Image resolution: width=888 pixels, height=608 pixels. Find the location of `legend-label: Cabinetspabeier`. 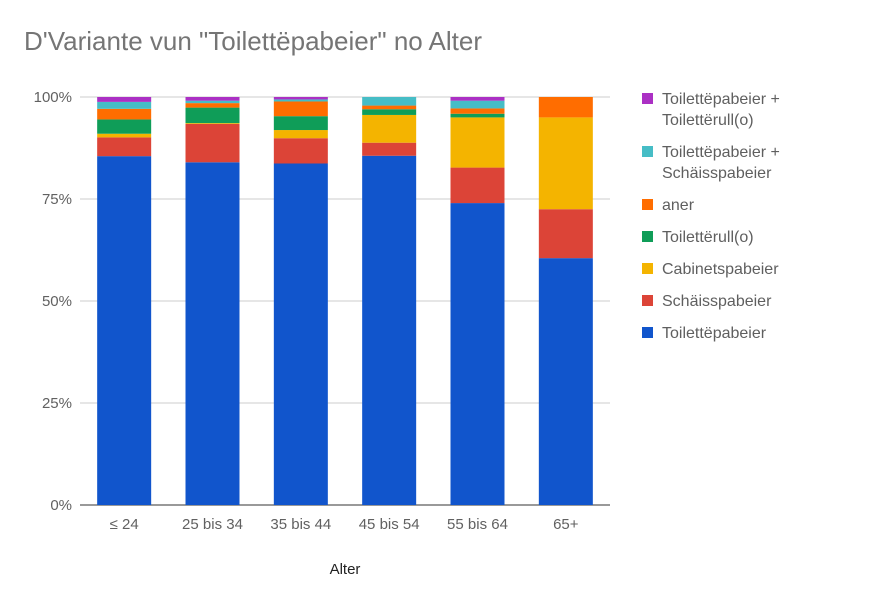

legend-label: Cabinetspabeier is located at coordinates (720, 269).